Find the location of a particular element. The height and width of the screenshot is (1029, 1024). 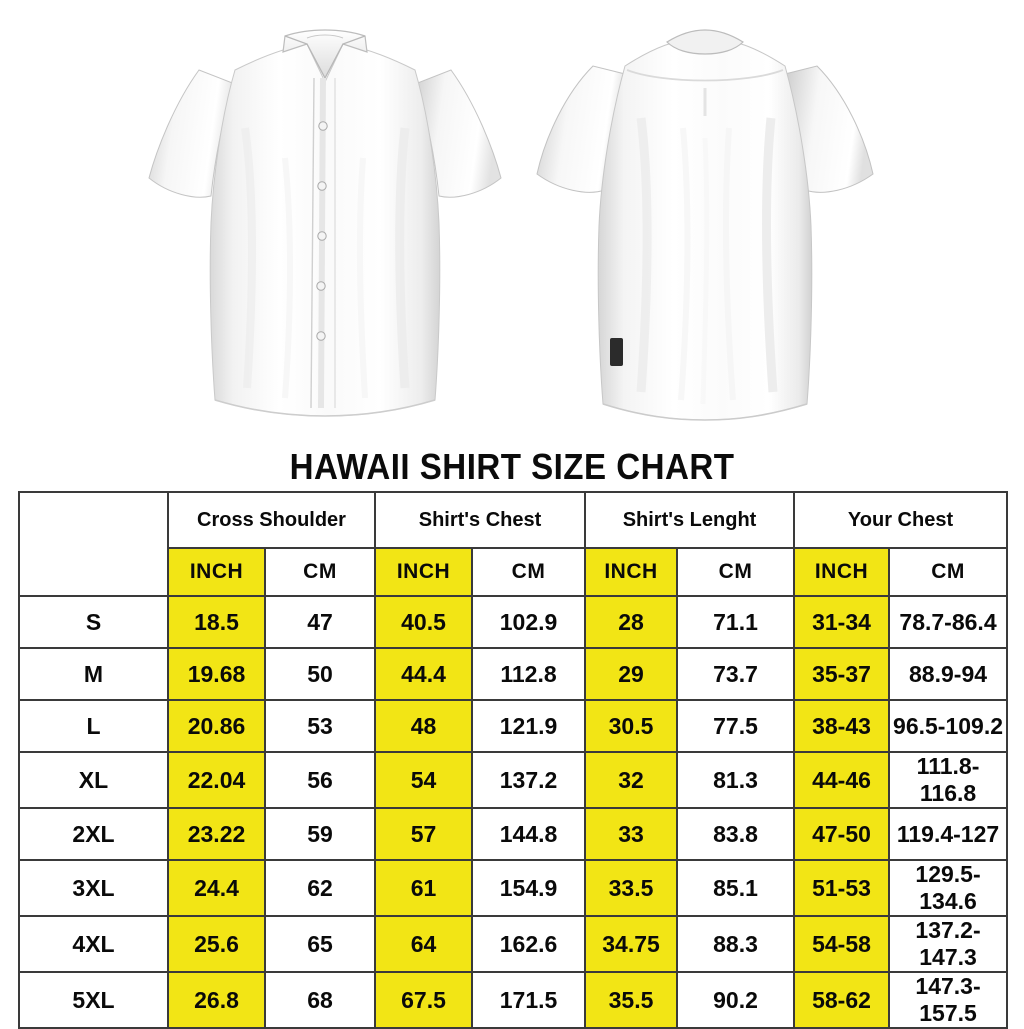

table-row: 3XL 24.4 62 61 154.9 33.5 85.1 51-53 129.5-134.6 is located at coordinates (513, 888).